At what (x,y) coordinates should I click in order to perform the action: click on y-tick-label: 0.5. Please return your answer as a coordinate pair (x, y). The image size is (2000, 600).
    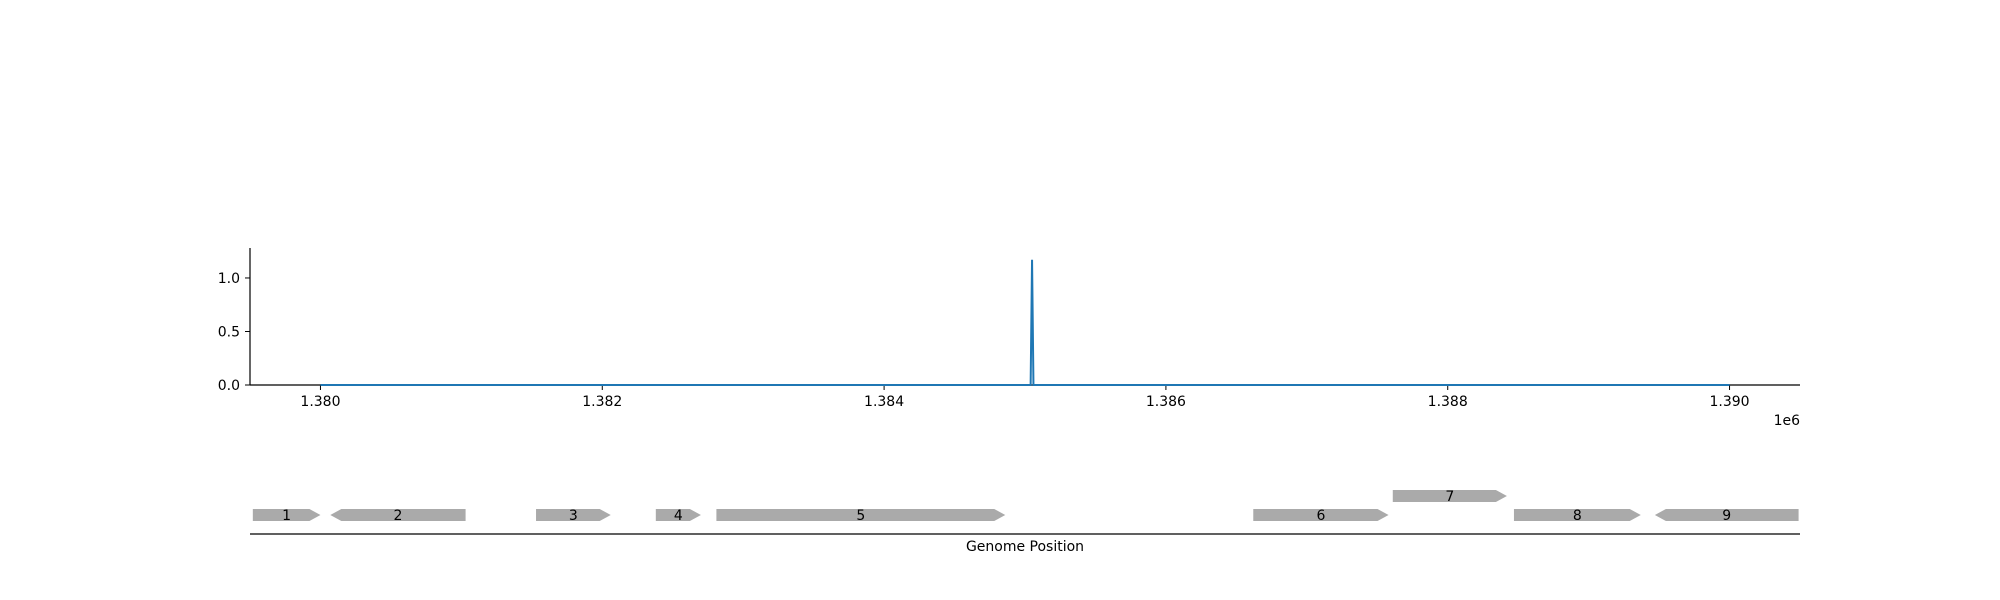
    Looking at the image, I should click on (229, 332).